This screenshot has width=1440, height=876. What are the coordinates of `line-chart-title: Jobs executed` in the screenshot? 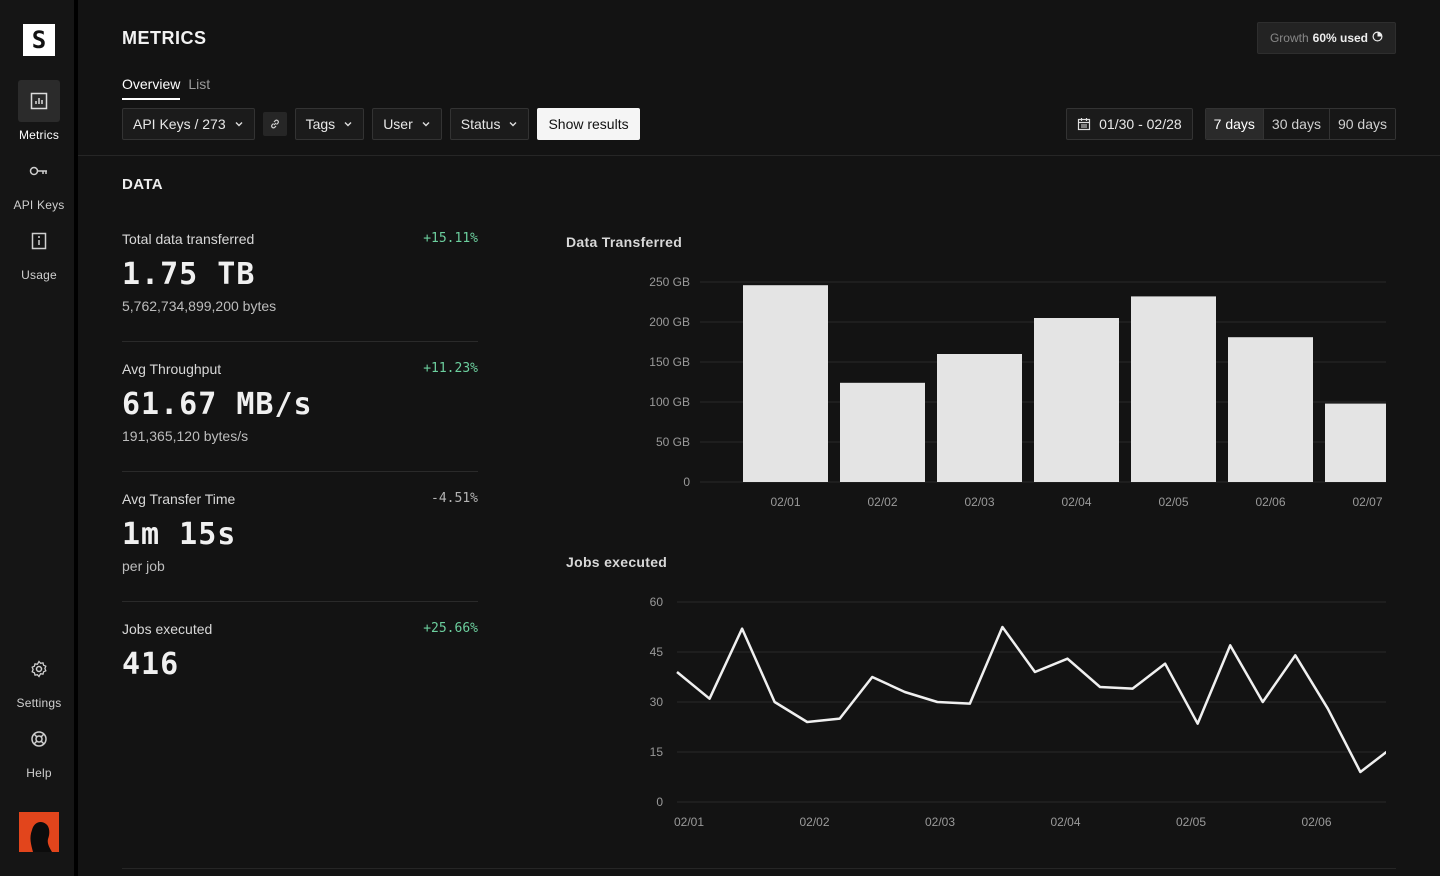 It's located at (617, 562).